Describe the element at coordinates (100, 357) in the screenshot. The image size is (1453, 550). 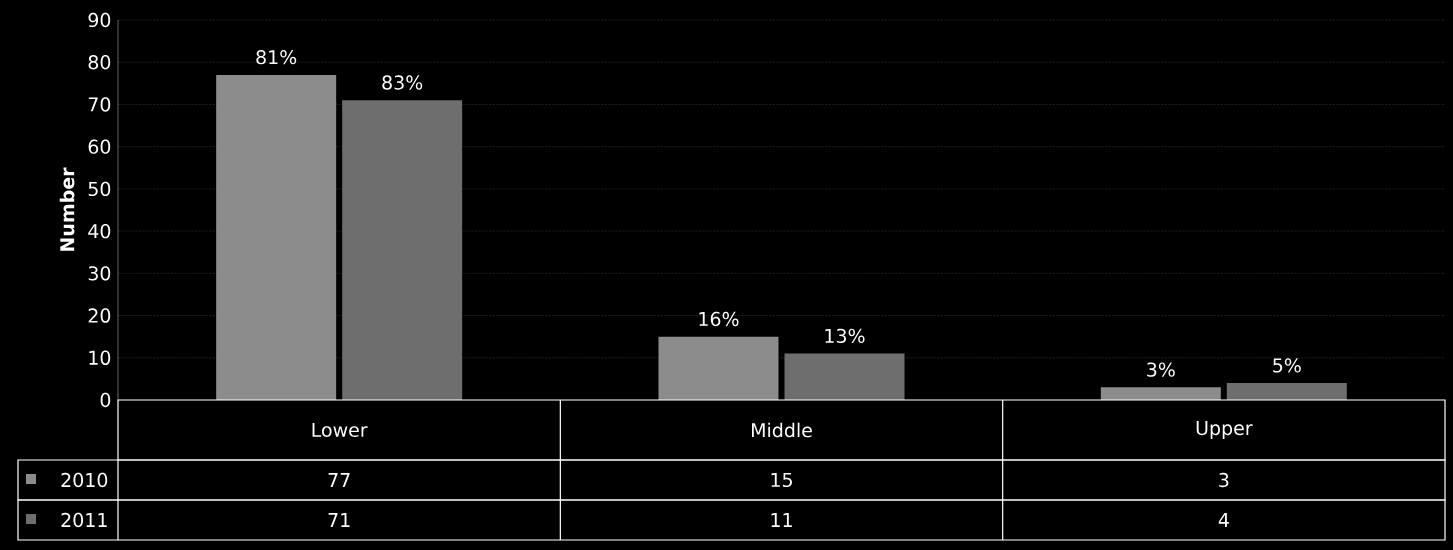
I see `y-tick-label: 10` at that location.